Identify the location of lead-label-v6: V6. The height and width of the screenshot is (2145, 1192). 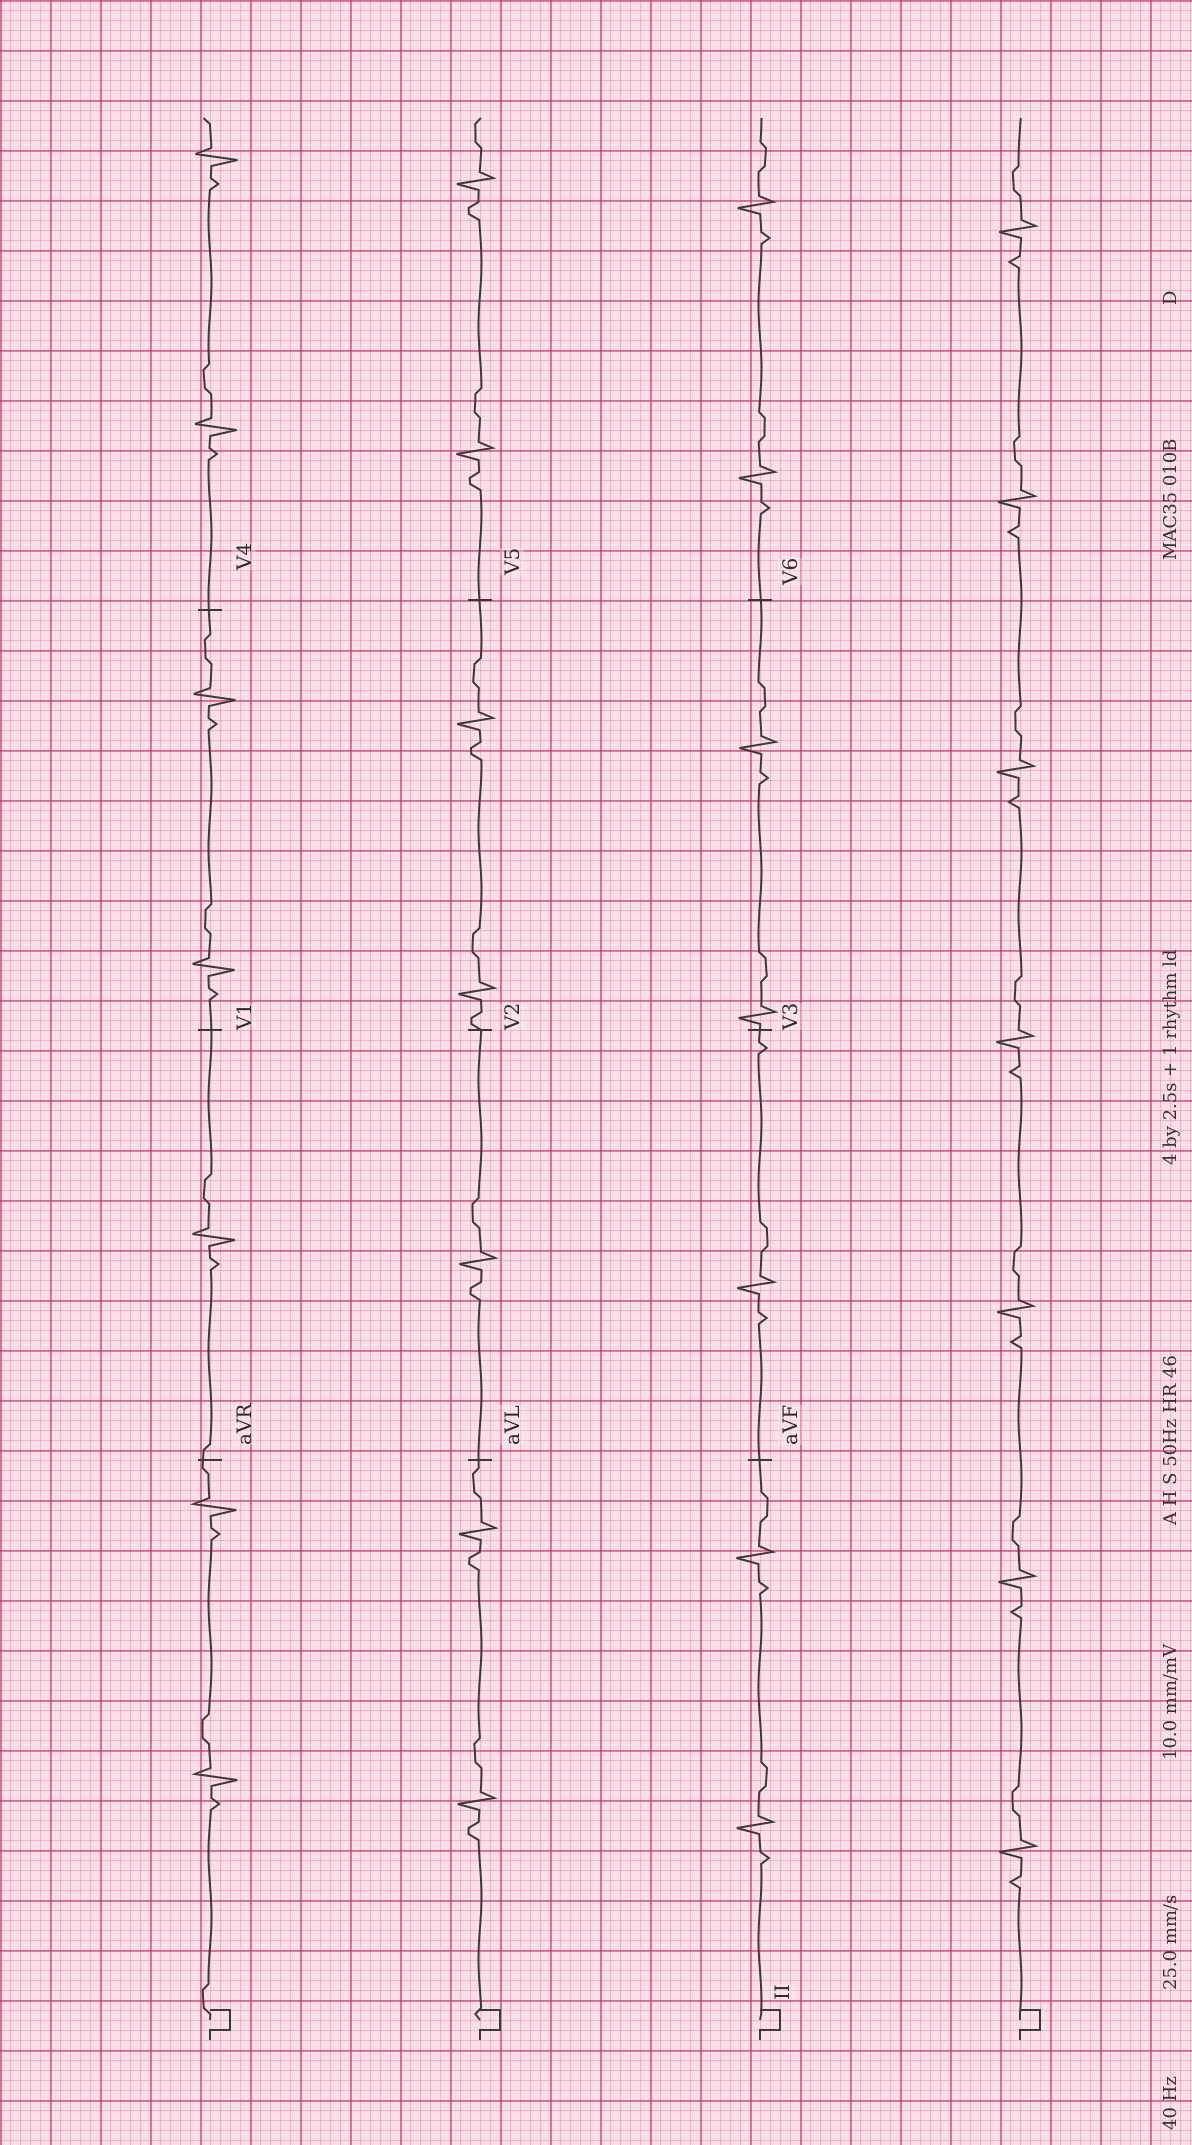
(790, 571).